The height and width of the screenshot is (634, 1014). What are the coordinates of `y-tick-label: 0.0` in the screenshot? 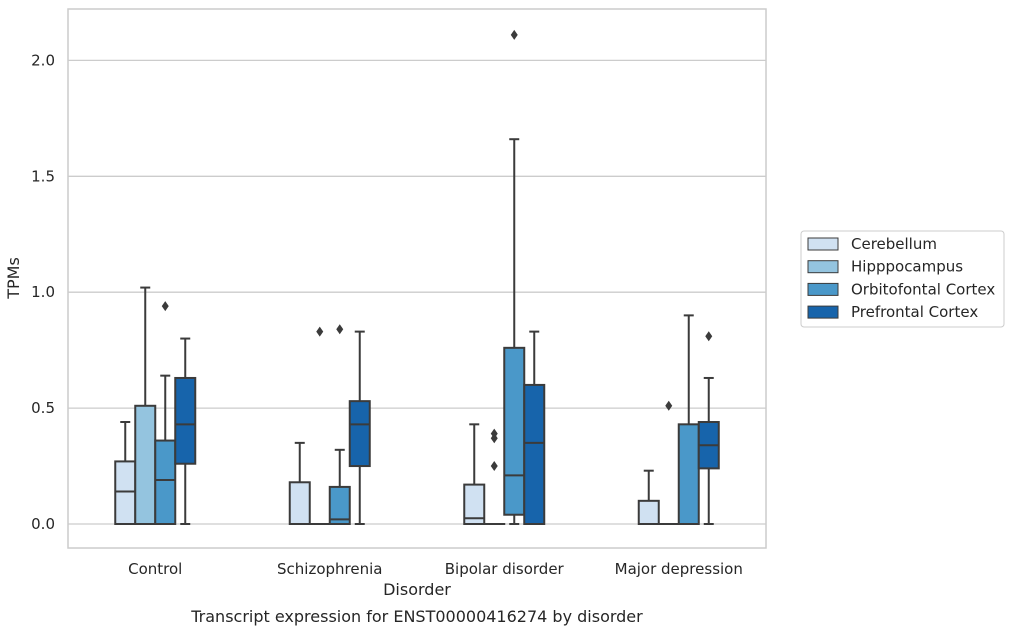 It's located at (43, 524).